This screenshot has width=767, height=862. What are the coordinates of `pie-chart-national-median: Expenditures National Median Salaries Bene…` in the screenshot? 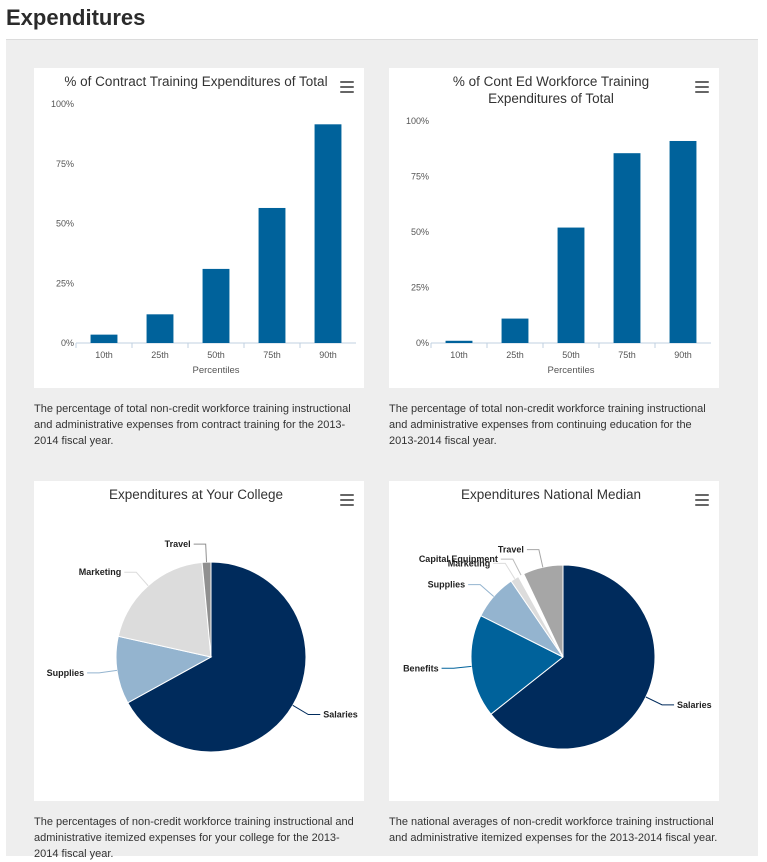 It's located at (557, 618).